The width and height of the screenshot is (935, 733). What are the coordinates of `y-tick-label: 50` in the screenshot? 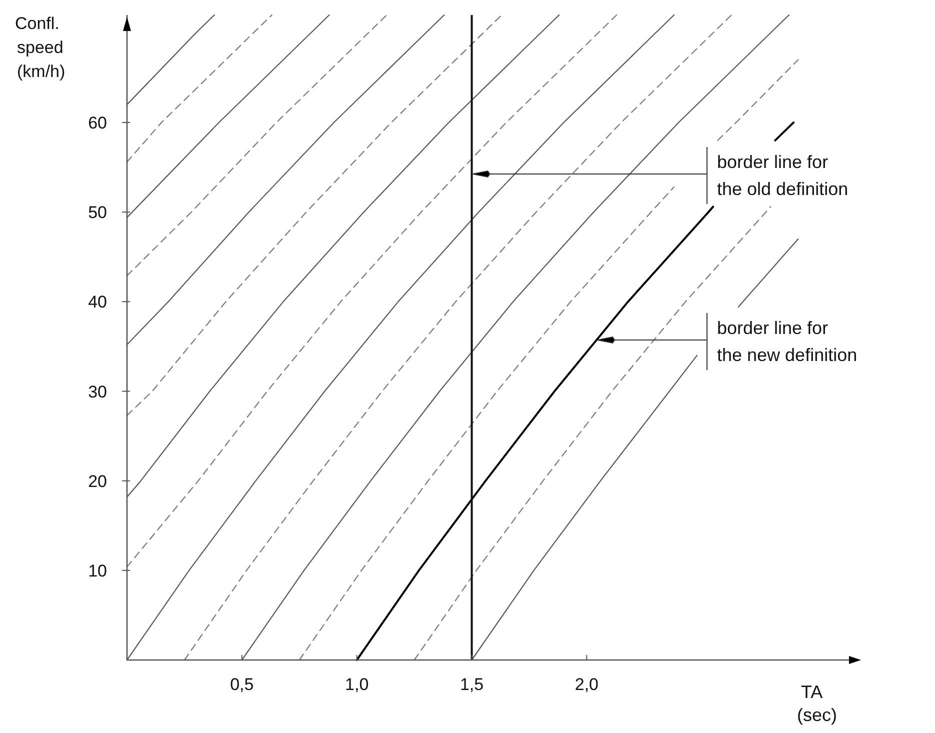 It's located at (97, 212).